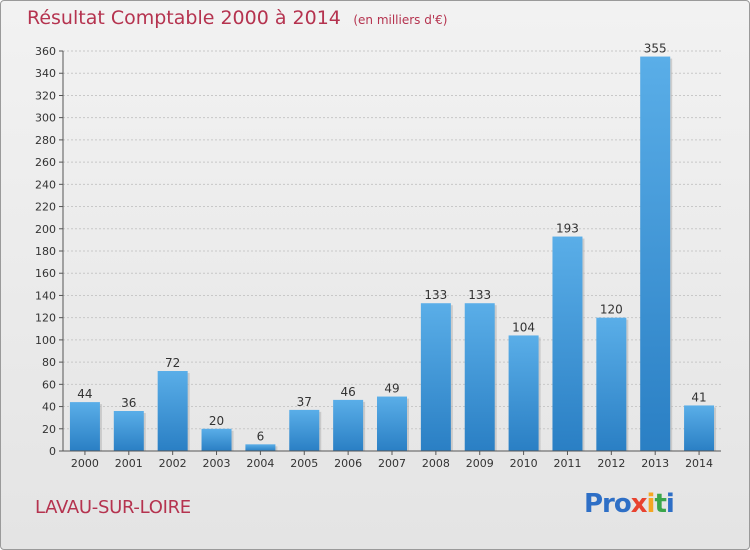 This screenshot has width=750, height=550. I want to click on y-tick-label: 80, so click(49, 362).